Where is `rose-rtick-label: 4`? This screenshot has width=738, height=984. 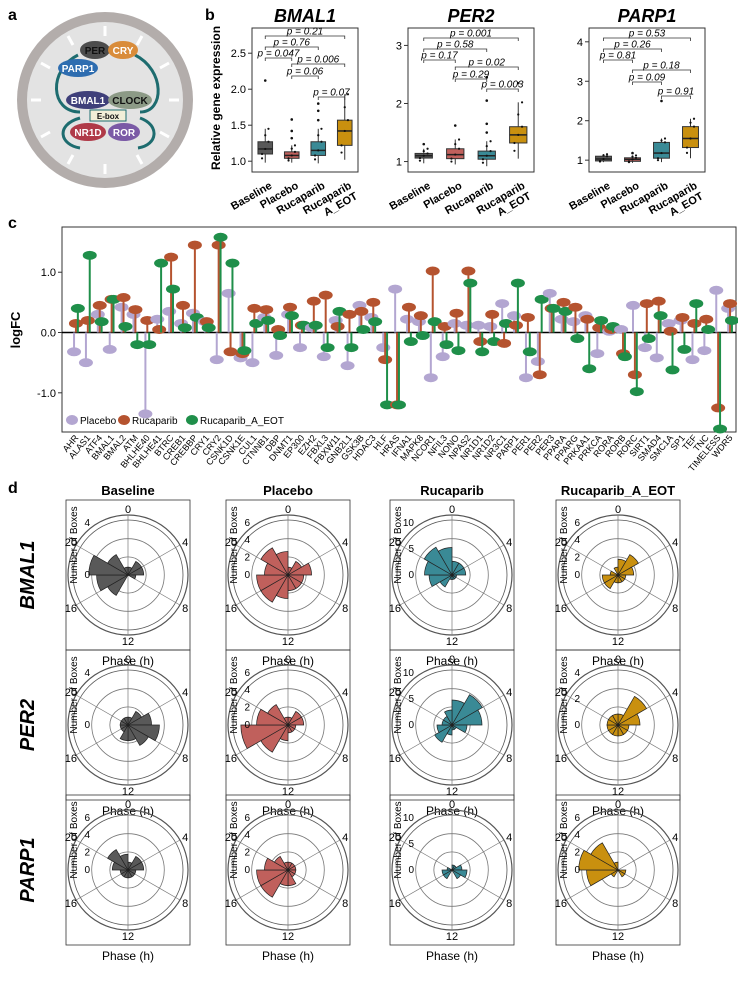
rose-rtick-label: 4 is located at coordinates (247, 540).